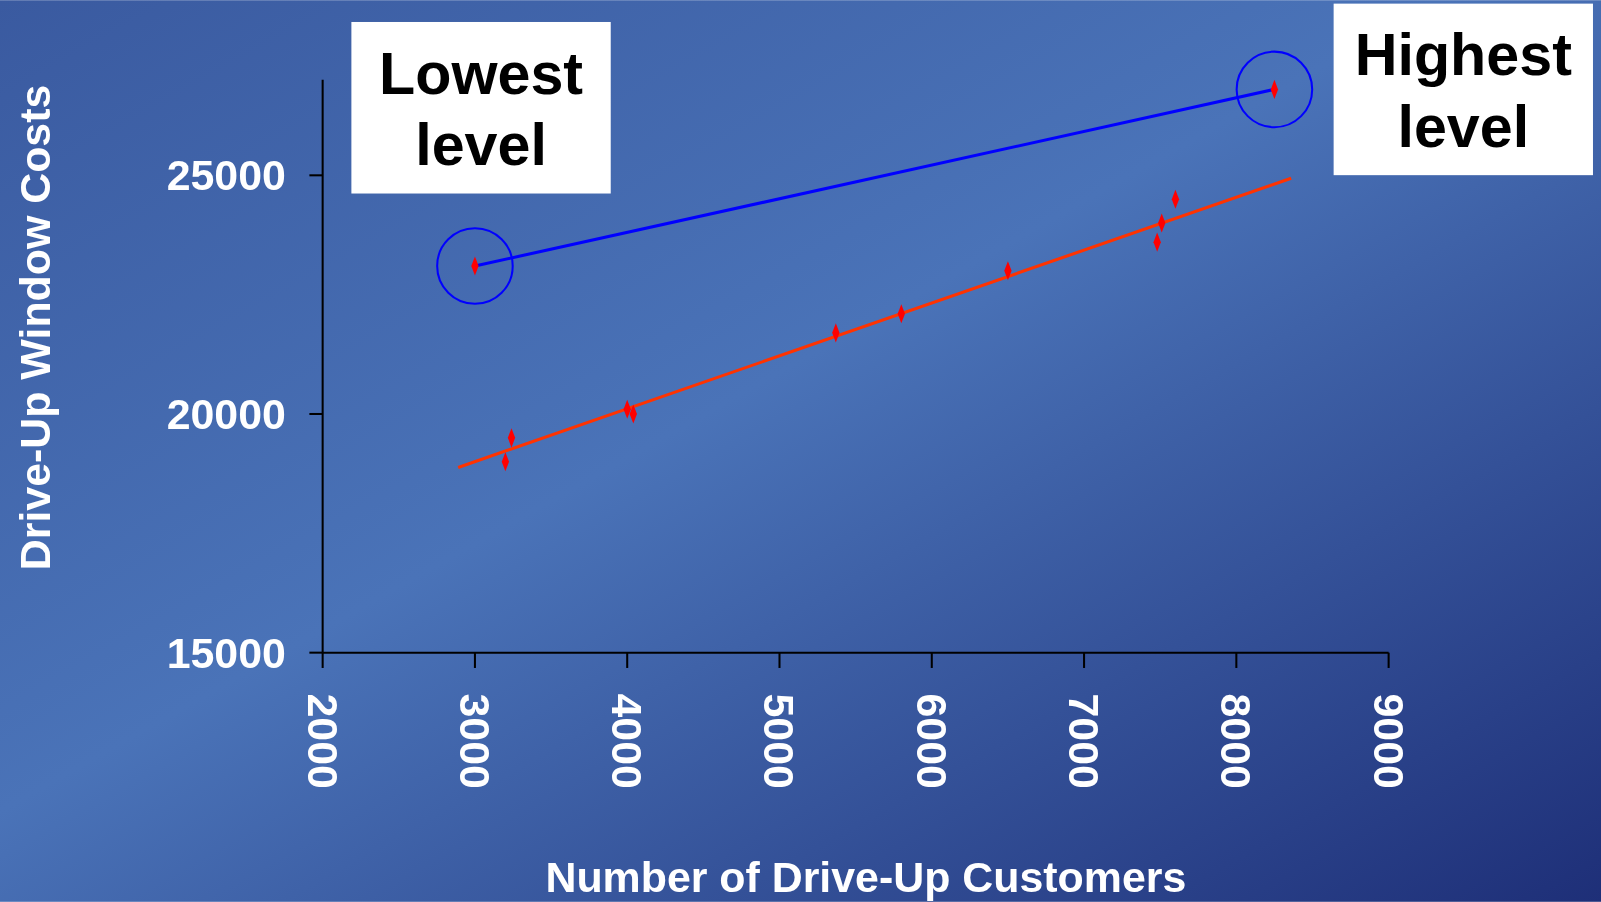 The width and height of the screenshot is (1601, 902). Describe the element at coordinates (34, 327) in the screenshot. I see `y-axis-title: Drive-Up Window Costs` at that location.